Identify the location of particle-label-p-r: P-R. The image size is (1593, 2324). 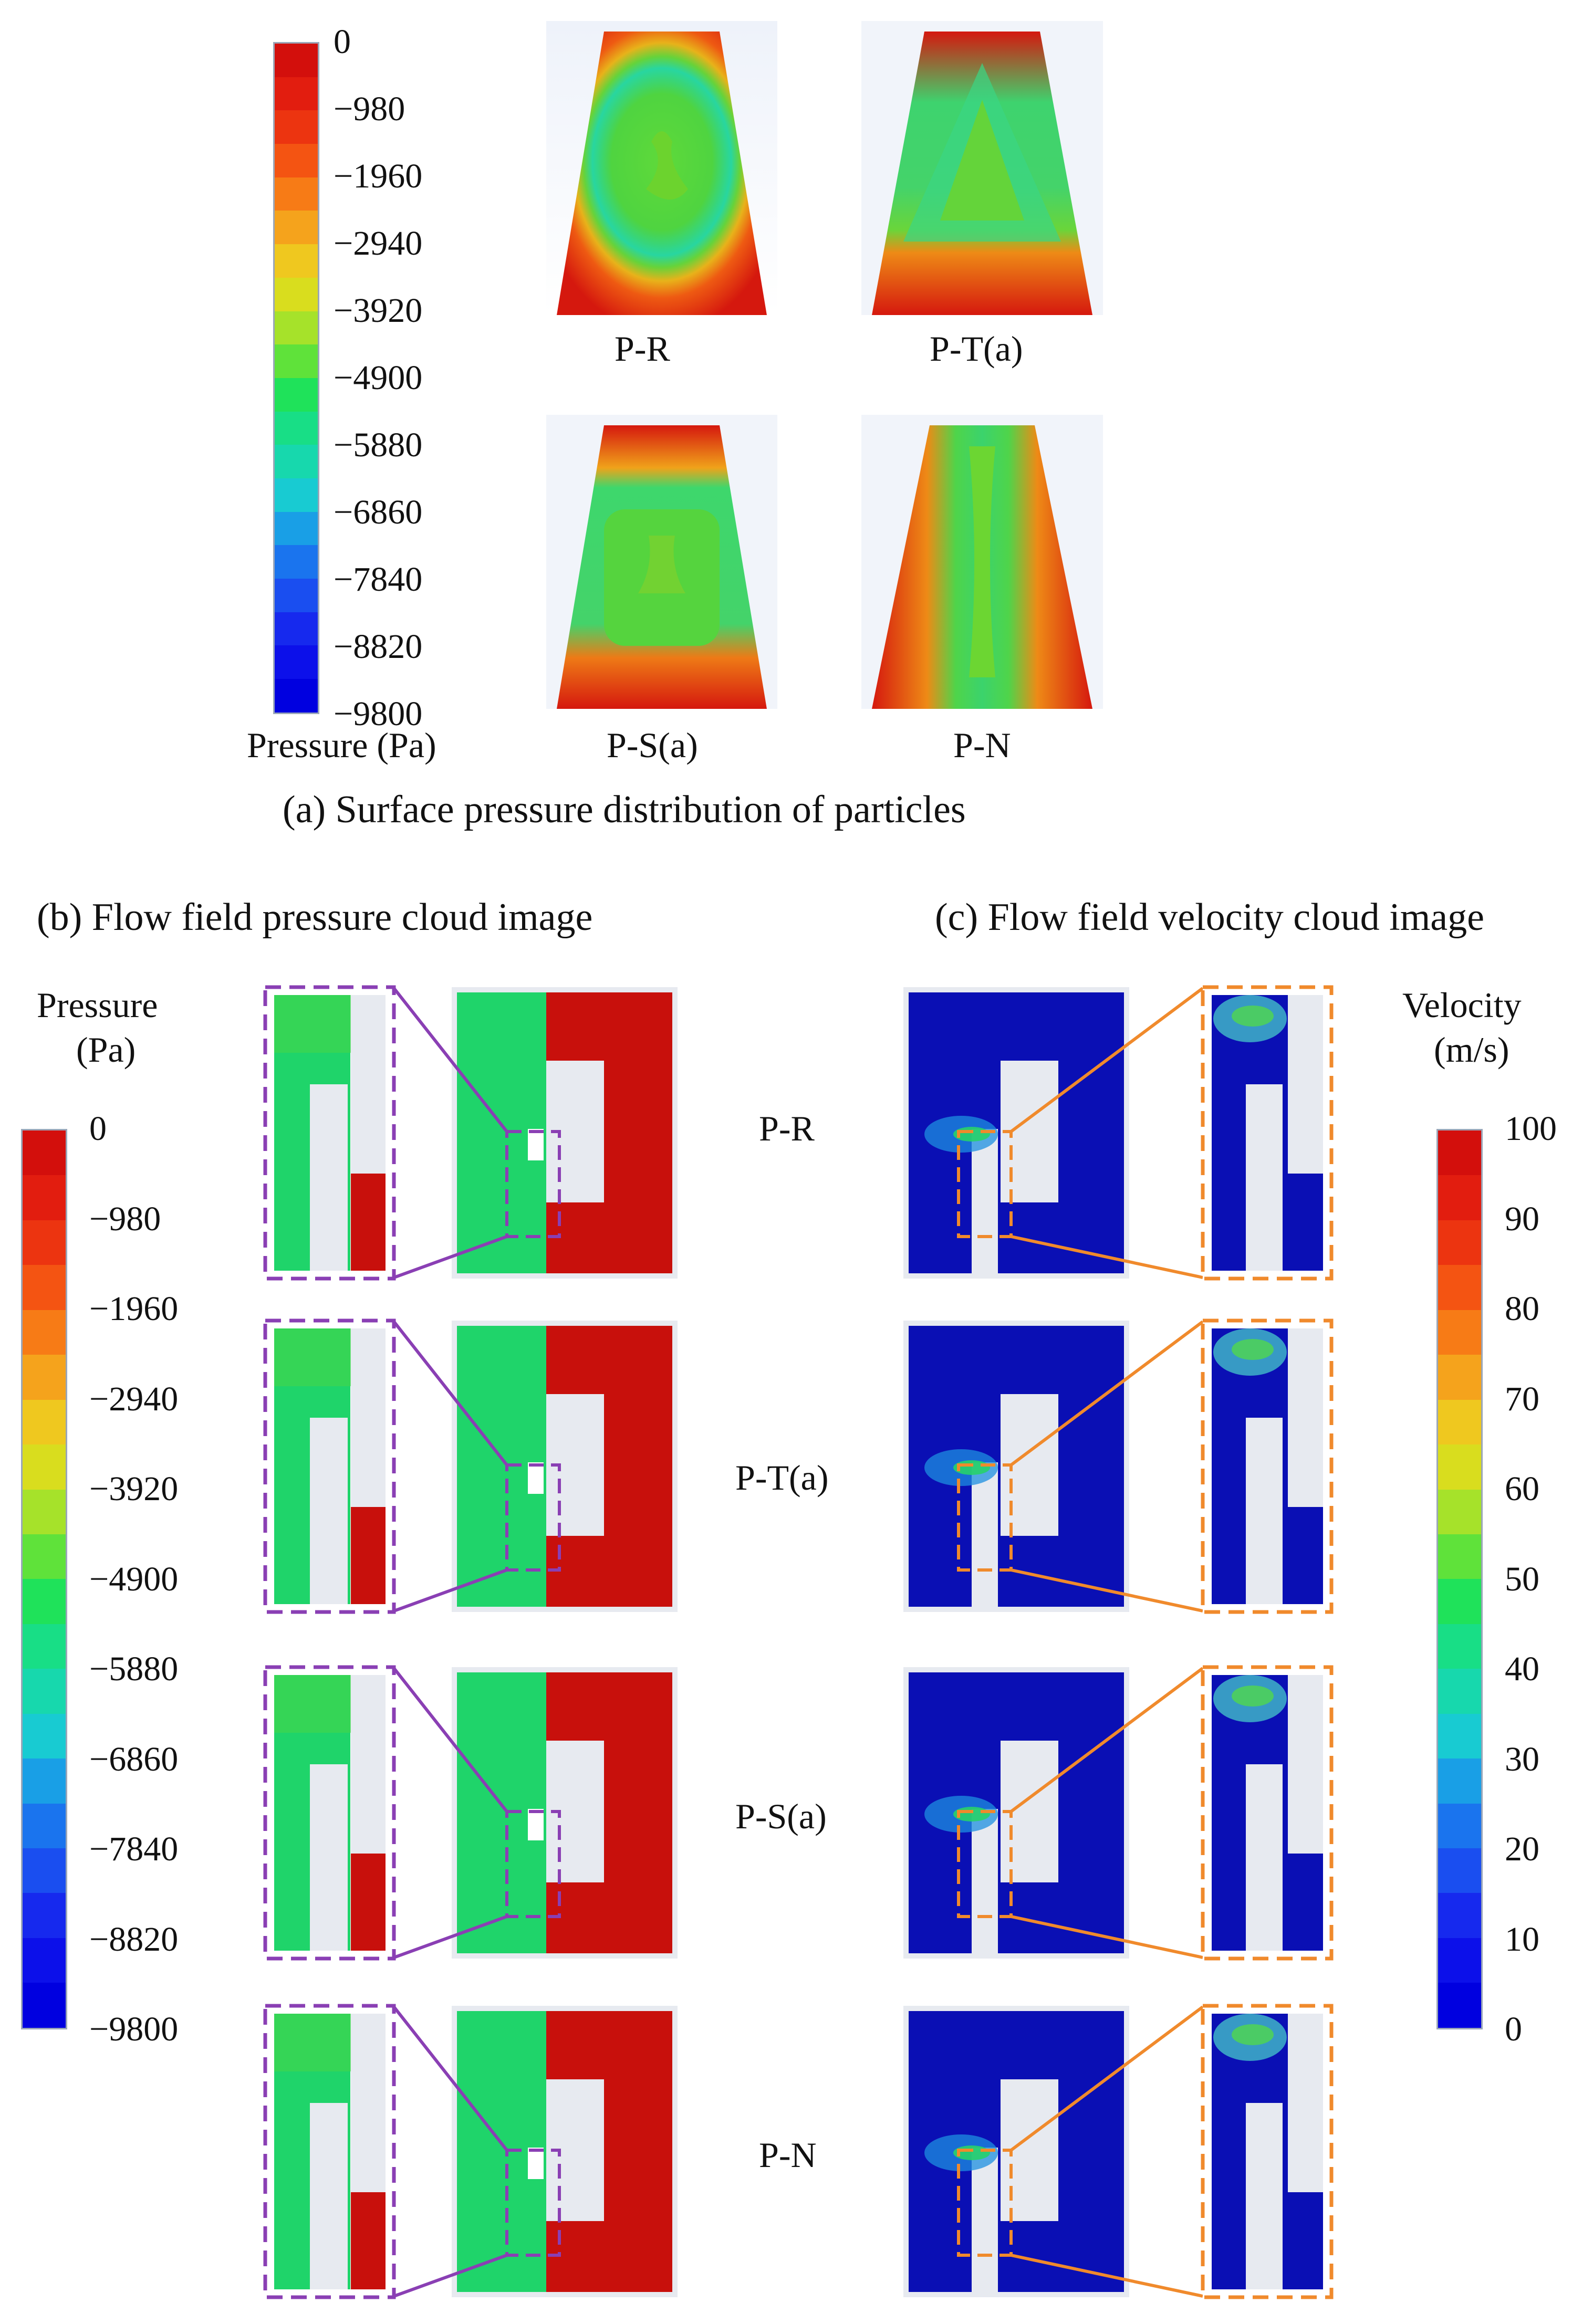
(643, 349).